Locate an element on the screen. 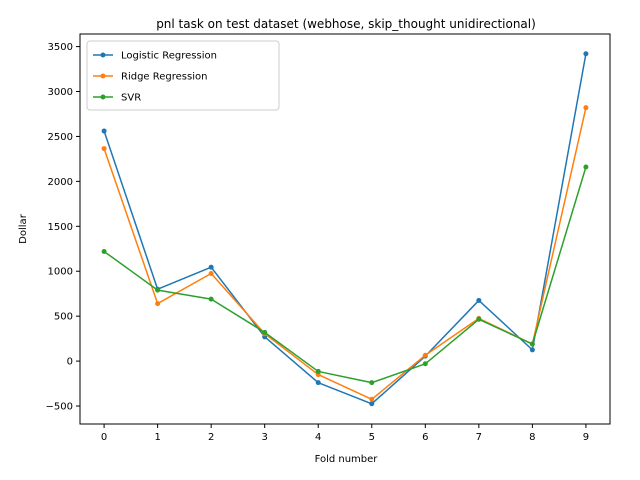  x-tick-label: 0 is located at coordinates (104, 437).